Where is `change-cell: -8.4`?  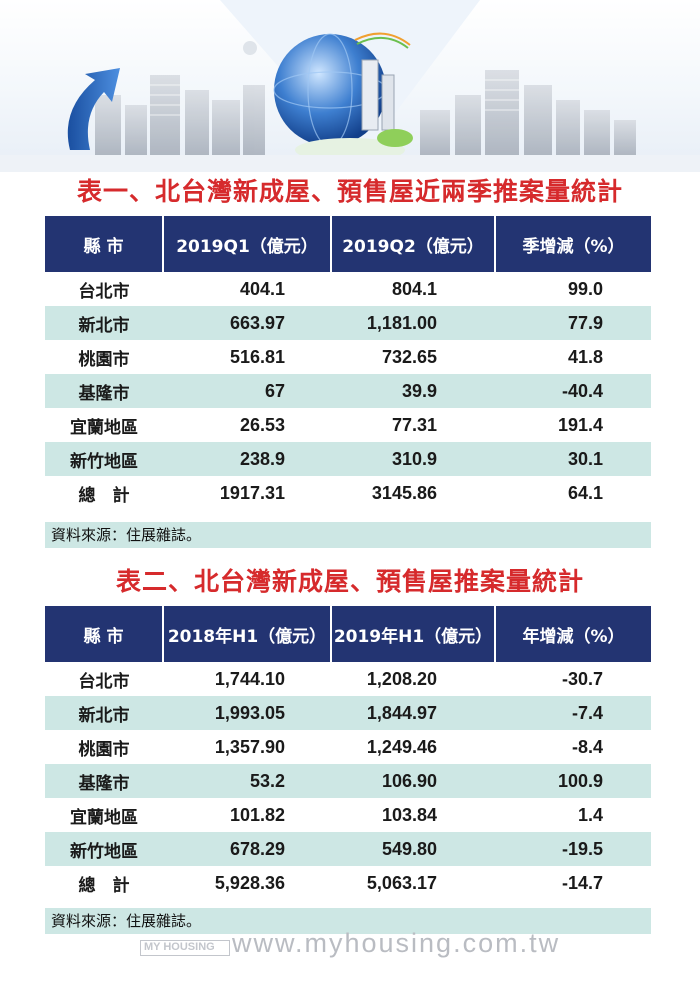
change-cell: -8.4 is located at coordinates (587, 746).